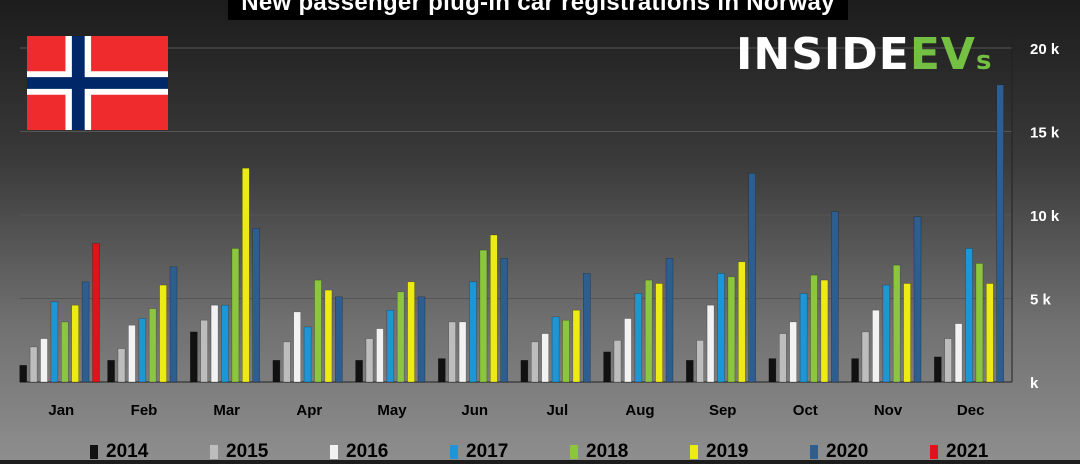  What do you see at coordinates (1045, 133) in the screenshot?
I see `y-tick-label: 15 k` at bounding box center [1045, 133].